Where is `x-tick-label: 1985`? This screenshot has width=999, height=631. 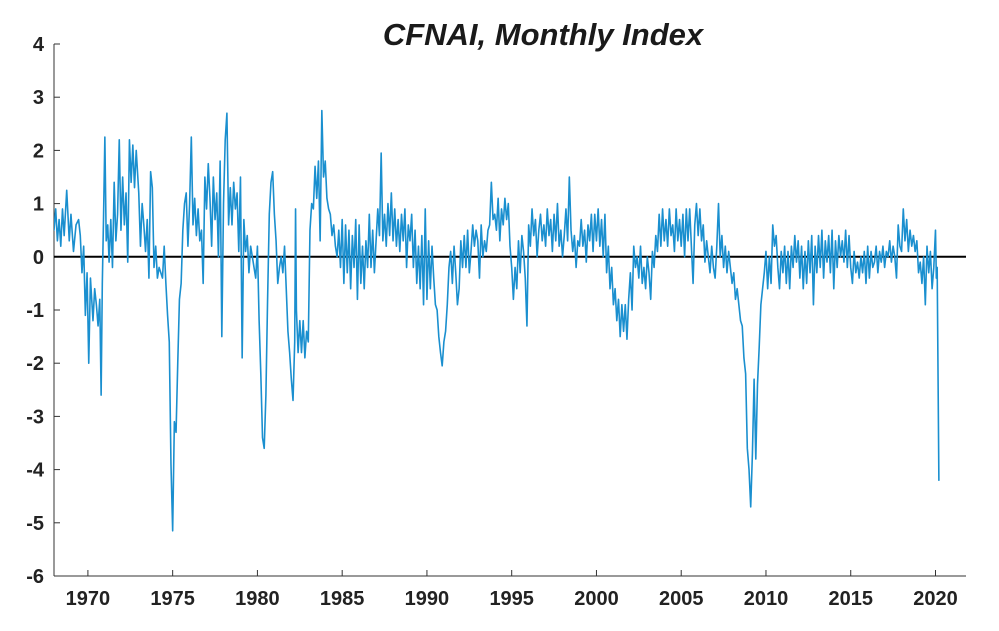 x-tick-label: 1985 is located at coordinates (342, 599).